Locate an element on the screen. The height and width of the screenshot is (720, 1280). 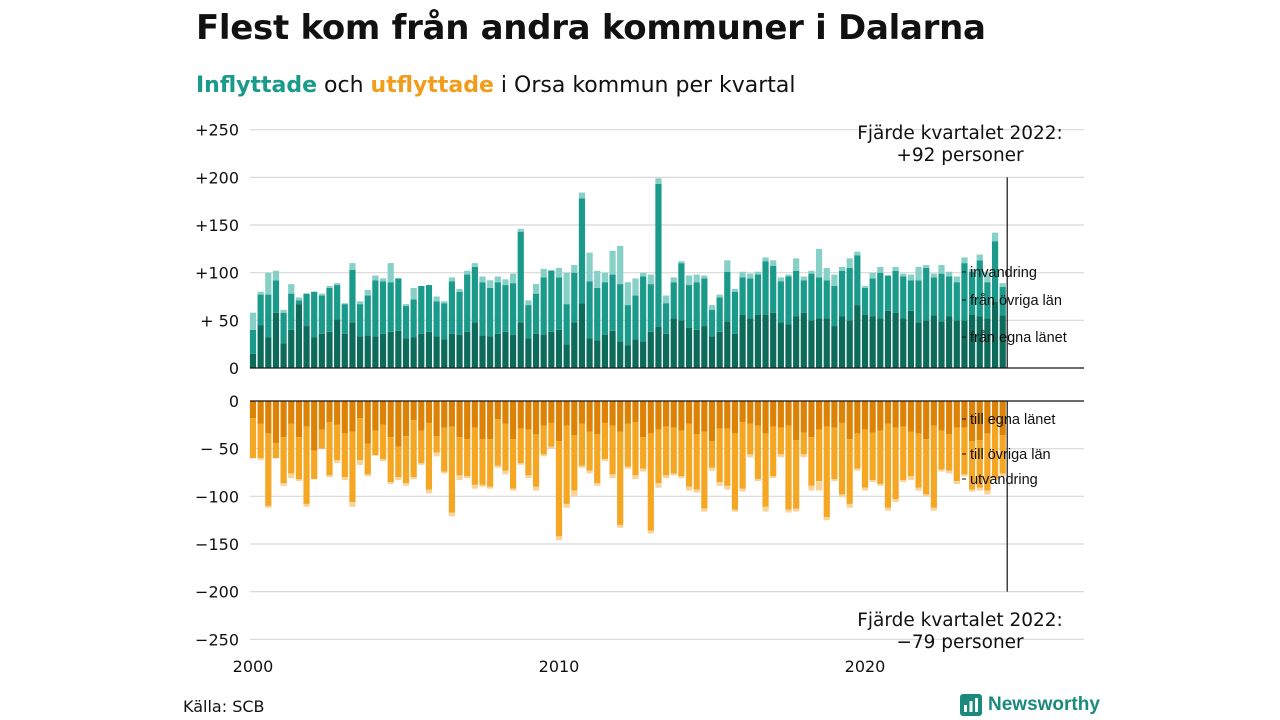
annotation-bottom-line1: Fjärde kvartalet 2022: is located at coordinates (960, 620).